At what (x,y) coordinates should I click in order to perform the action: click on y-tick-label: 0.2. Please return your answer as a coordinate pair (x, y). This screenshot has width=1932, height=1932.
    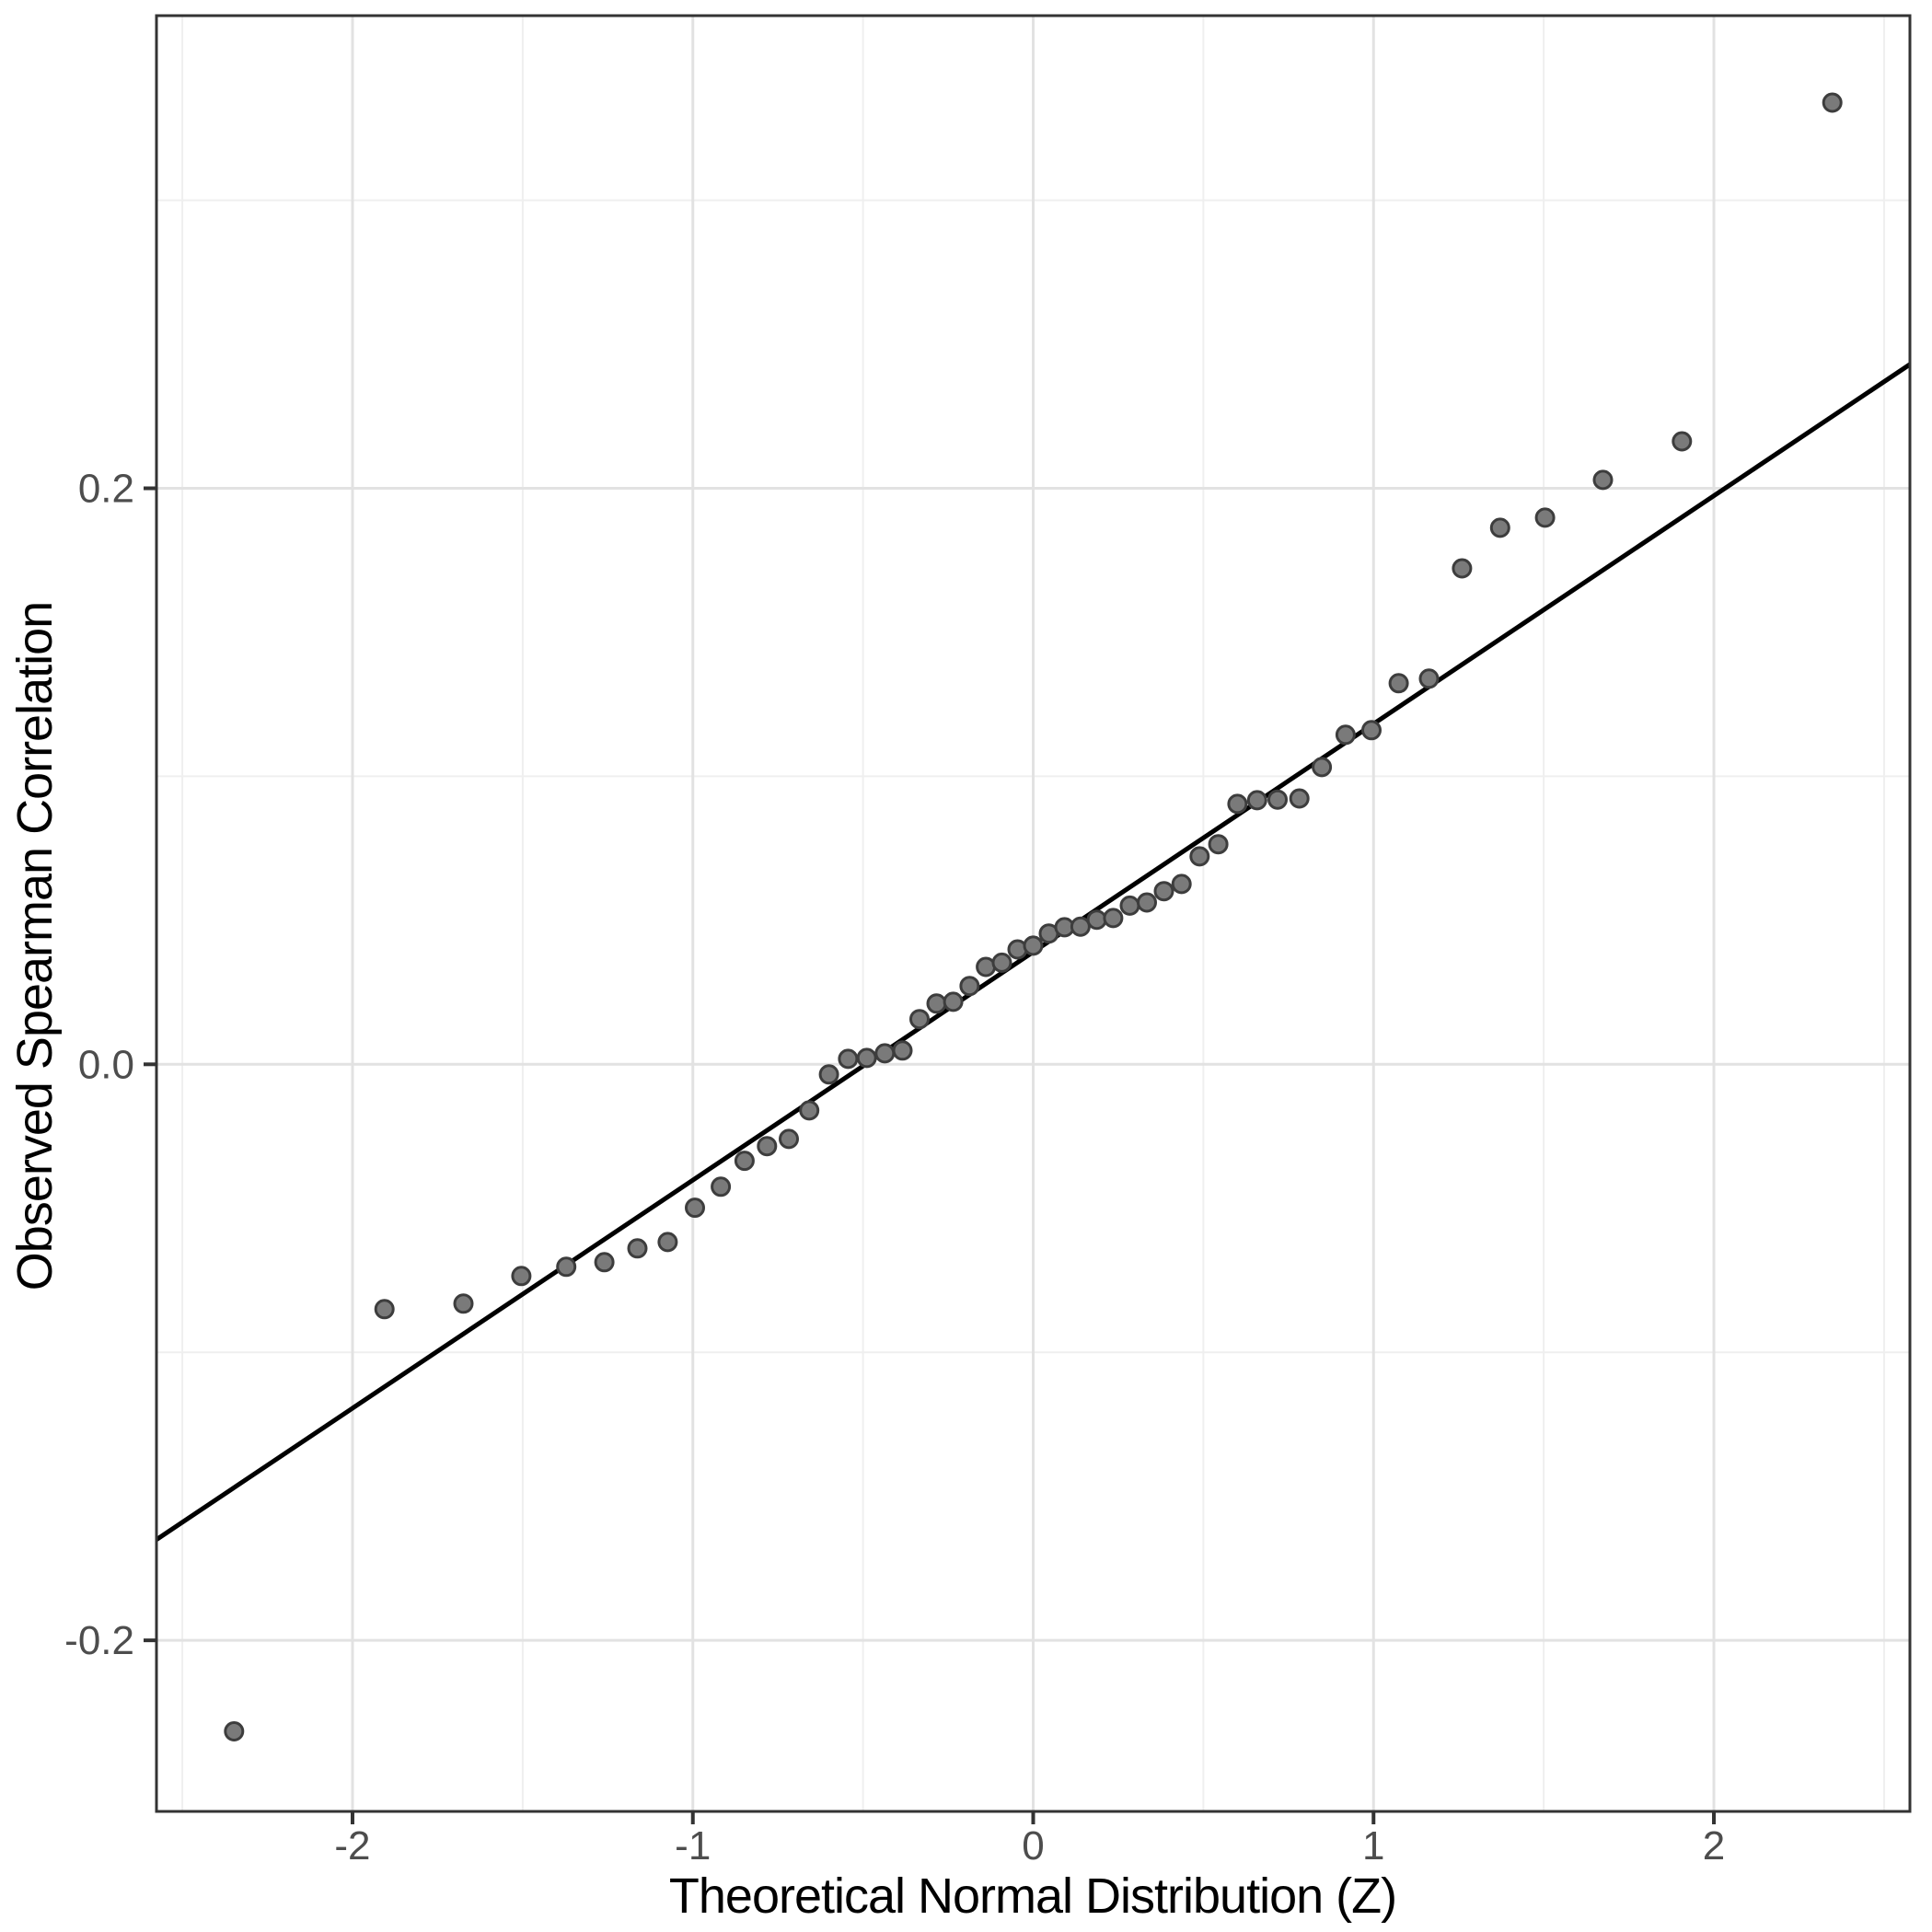
    Looking at the image, I should click on (106, 489).